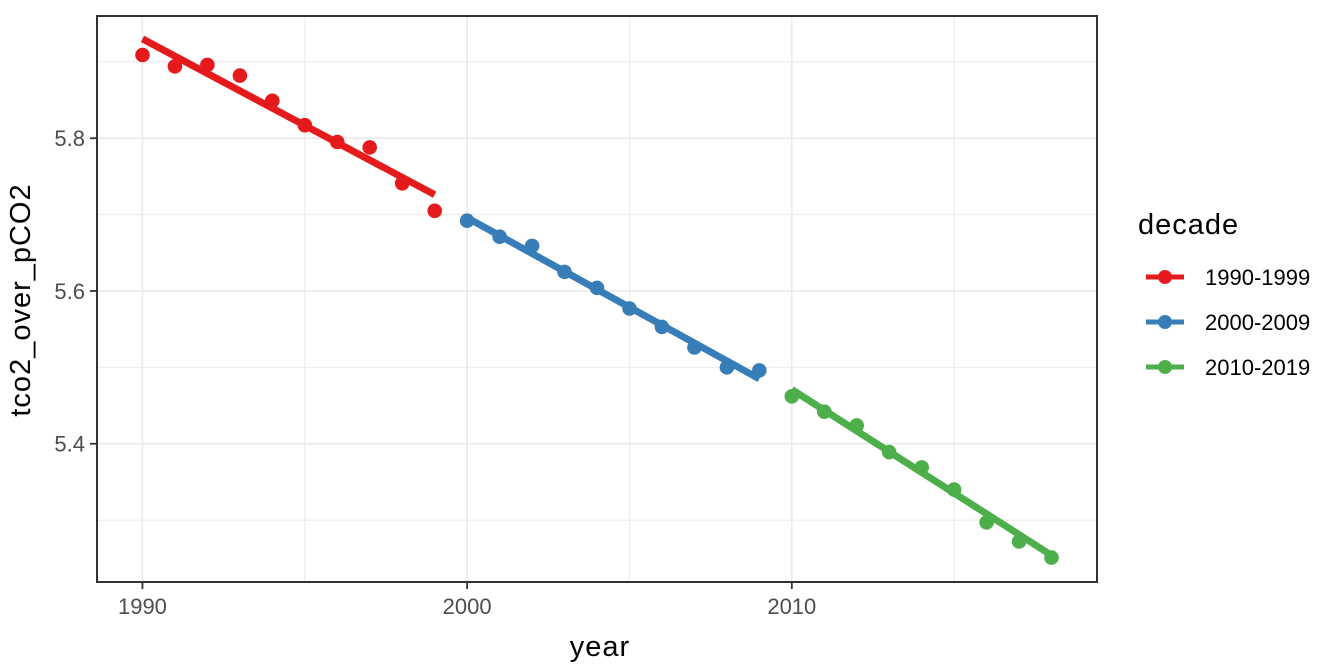  I want to click on legend-entry: 2000-2009, so click(1228, 322).